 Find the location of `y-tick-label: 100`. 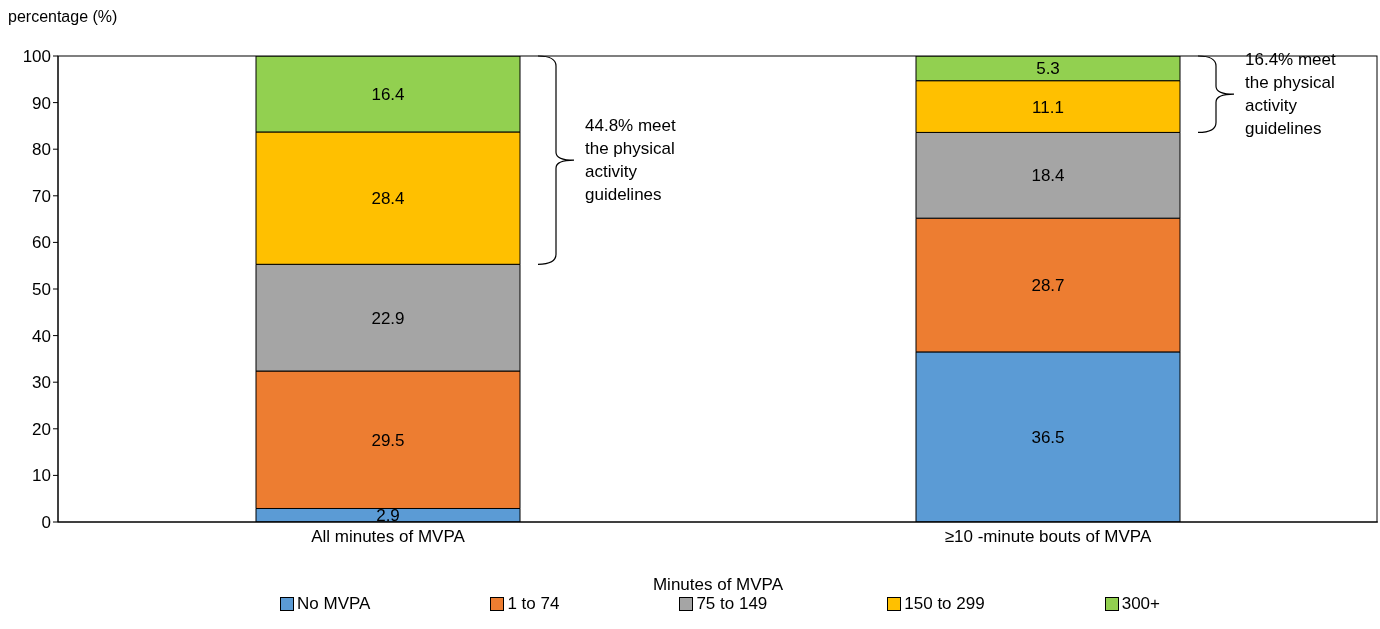

y-tick-label: 100 is located at coordinates (36, 57).